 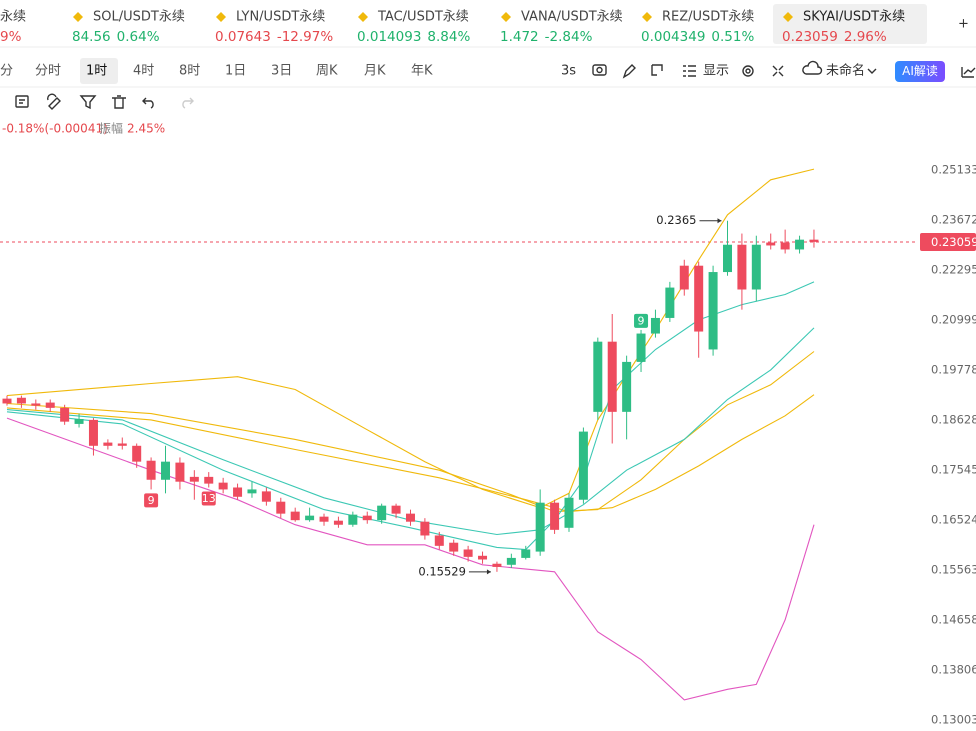 I want to click on ticker-change: 0.51%, so click(x=732, y=37).